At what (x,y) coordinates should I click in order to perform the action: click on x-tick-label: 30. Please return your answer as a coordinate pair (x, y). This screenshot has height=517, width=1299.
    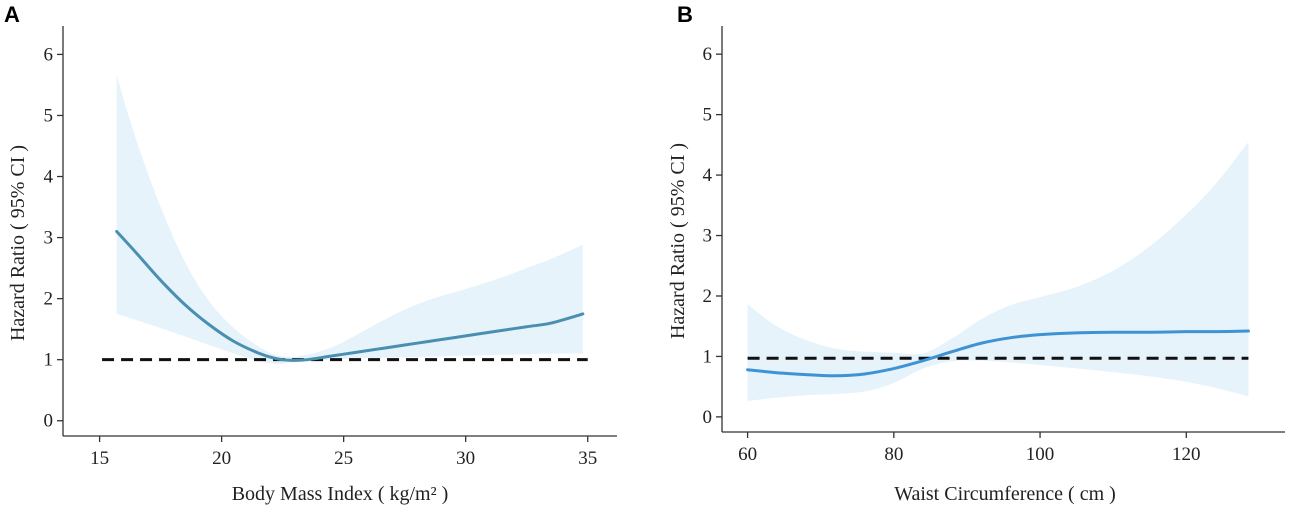
    Looking at the image, I should click on (465, 458).